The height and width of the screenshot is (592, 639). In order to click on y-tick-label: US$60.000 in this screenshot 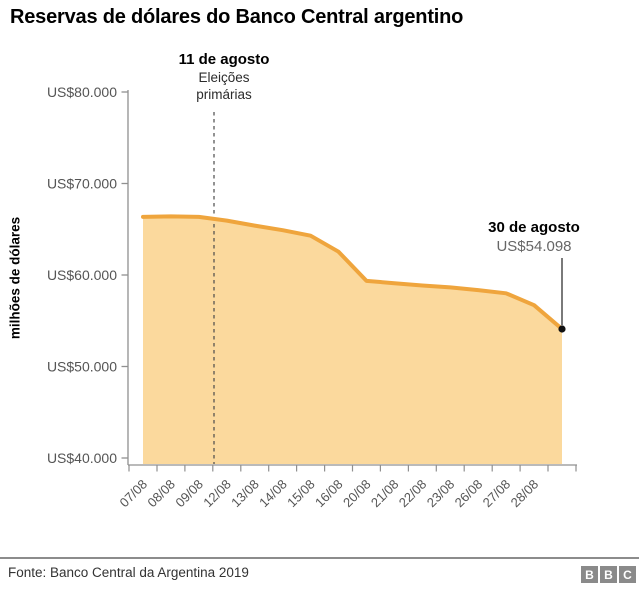, I will do `click(82, 275)`.